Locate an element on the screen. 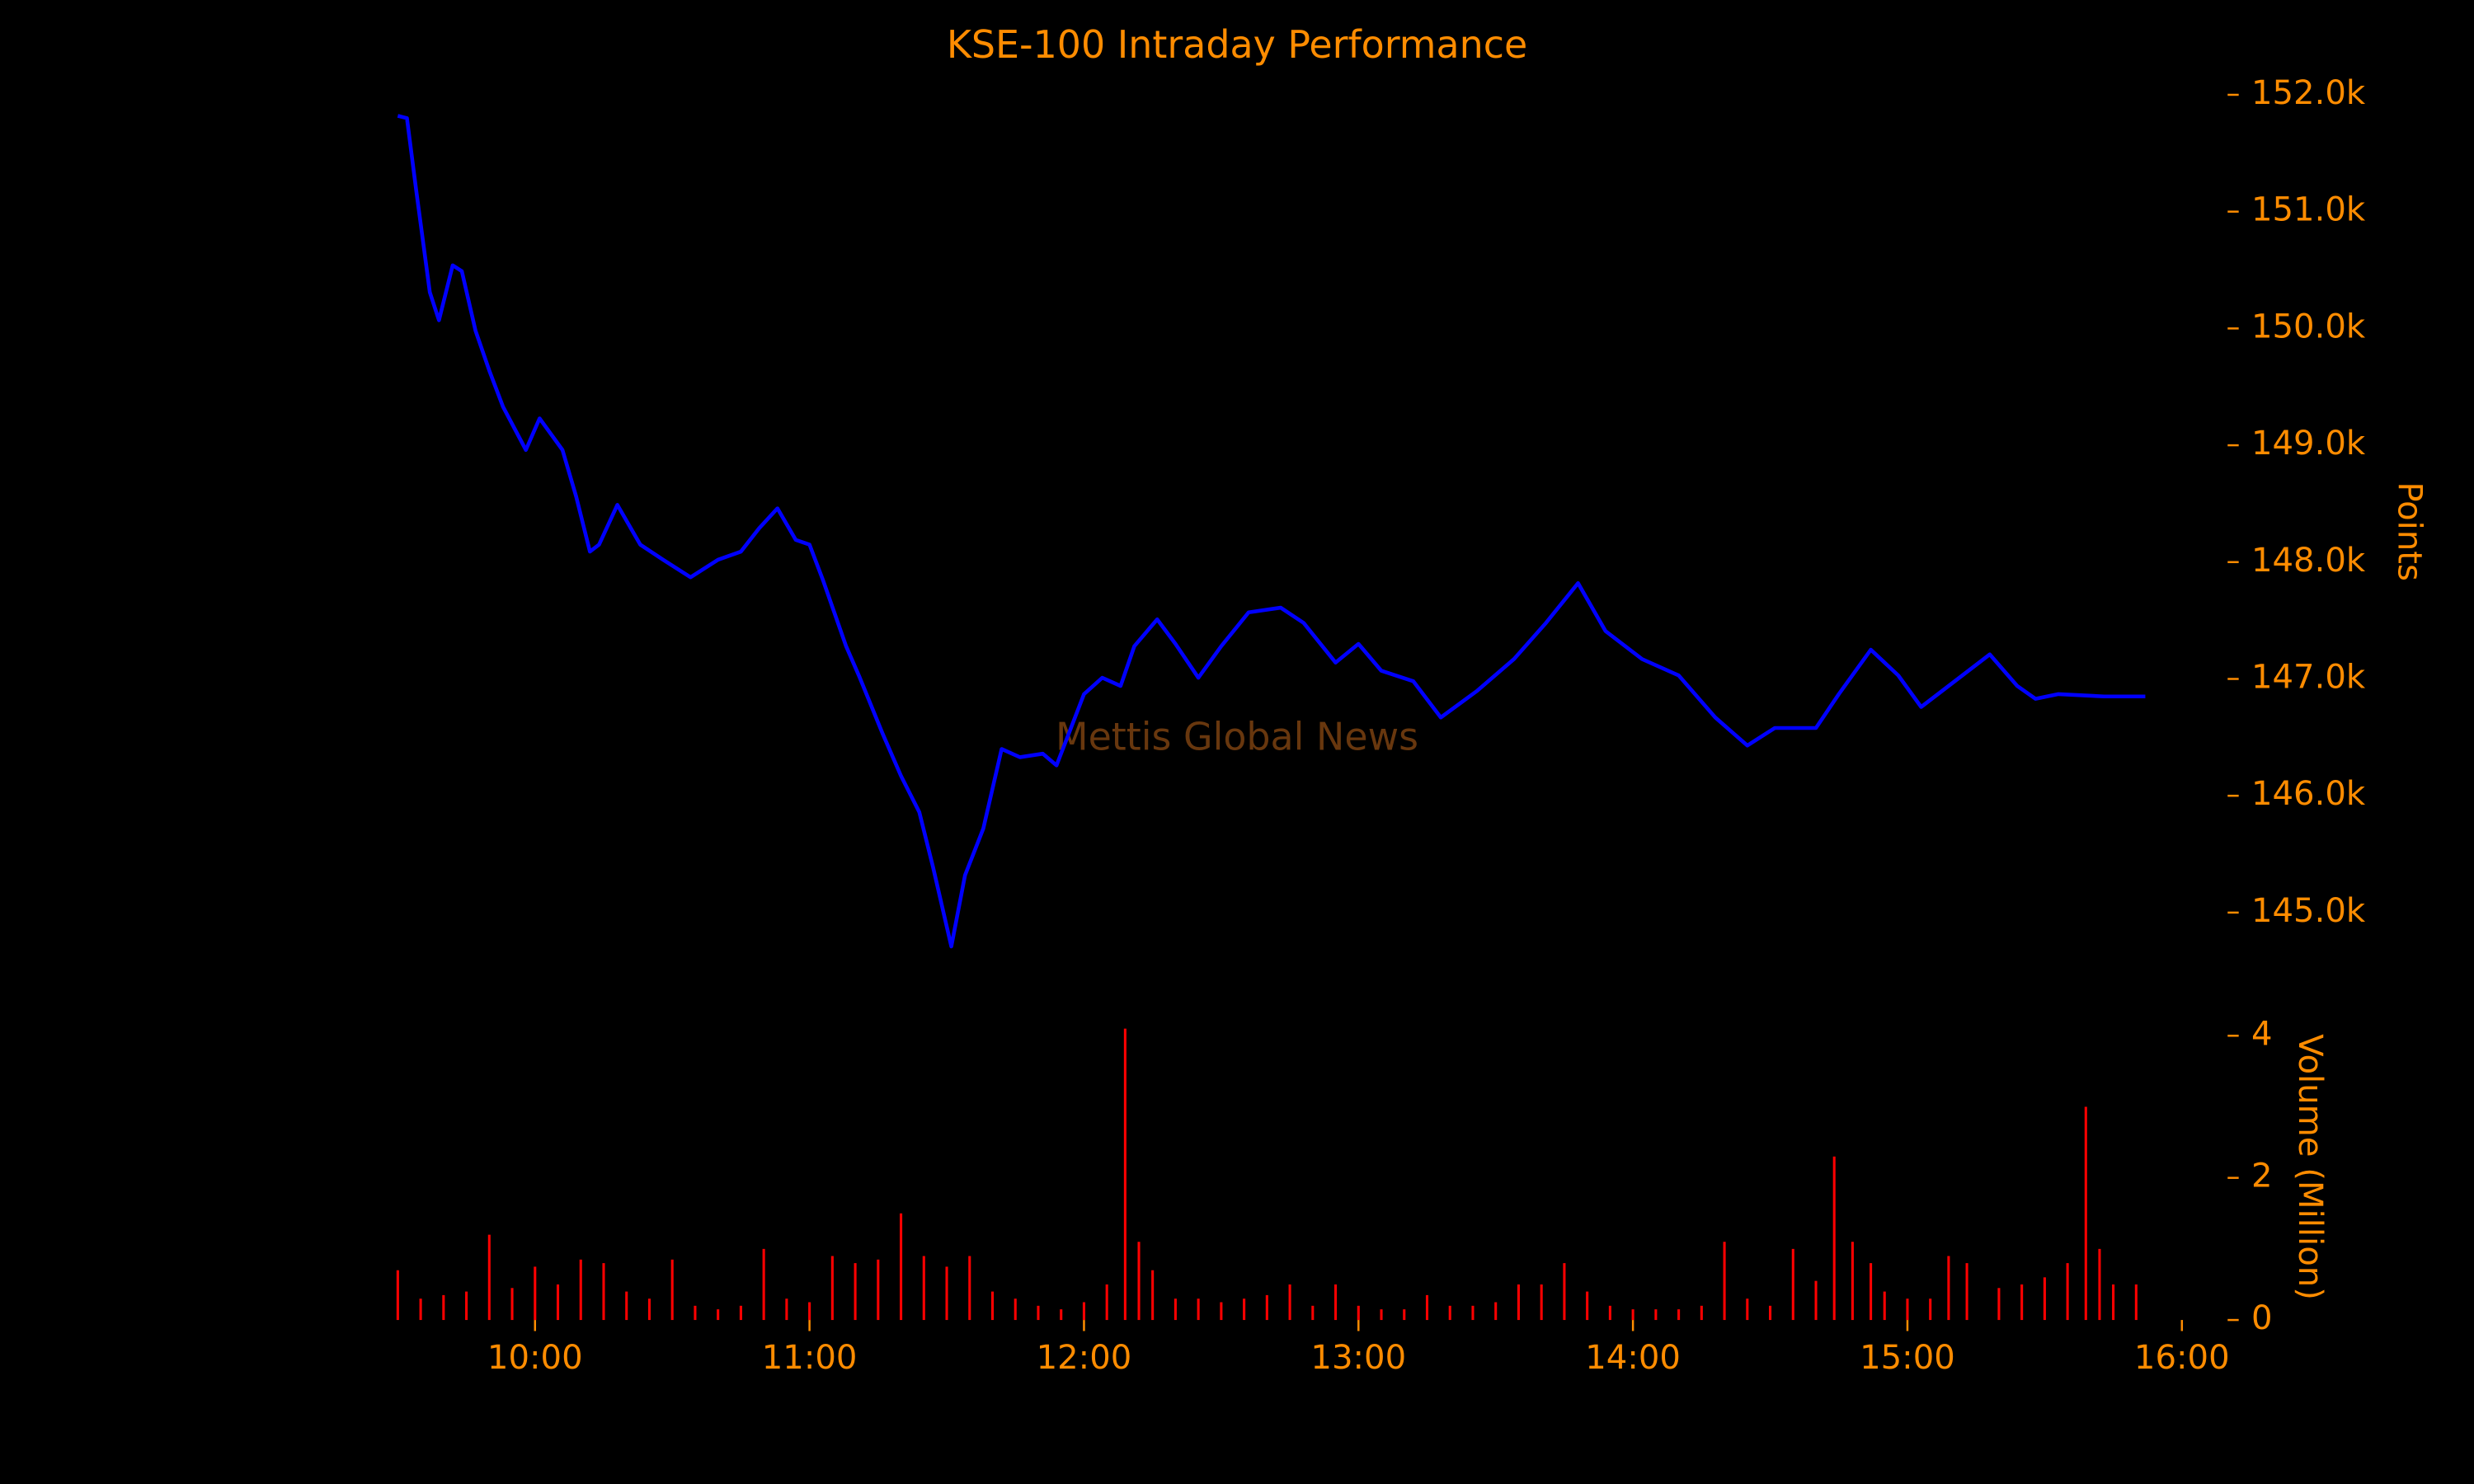 This screenshot has height=1484, width=2474. y-tick-label: 2 is located at coordinates (2262, 1176).